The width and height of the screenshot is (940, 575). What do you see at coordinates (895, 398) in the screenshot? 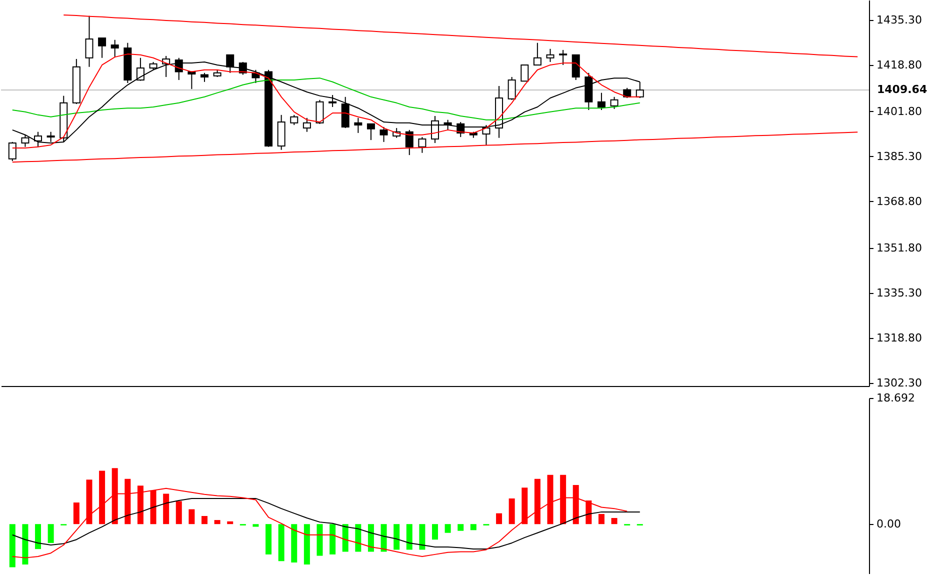
I see `y-tick-label: 18.692` at bounding box center [895, 398].